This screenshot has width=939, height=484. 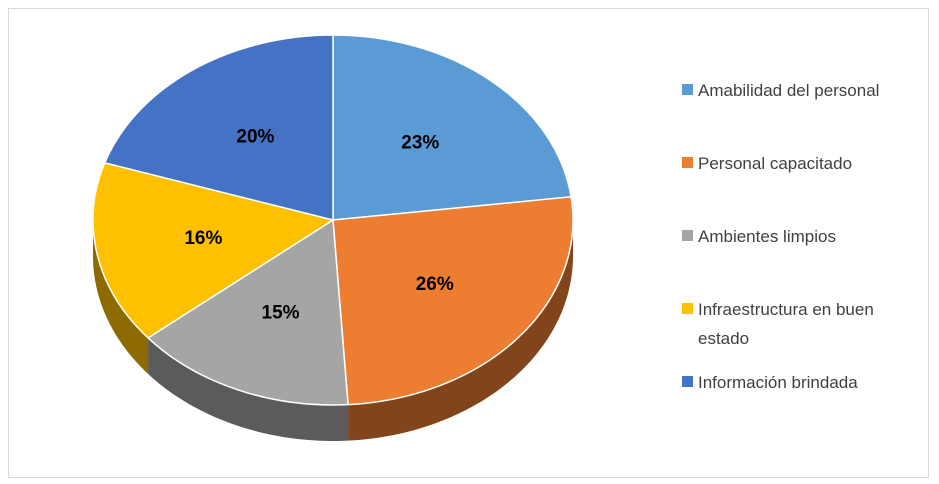 What do you see at coordinates (775, 163) in the screenshot?
I see `legend-label: Personal capacitado` at bounding box center [775, 163].